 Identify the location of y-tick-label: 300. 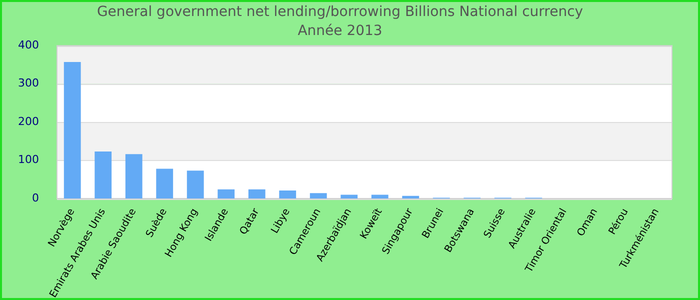
(28, 83).